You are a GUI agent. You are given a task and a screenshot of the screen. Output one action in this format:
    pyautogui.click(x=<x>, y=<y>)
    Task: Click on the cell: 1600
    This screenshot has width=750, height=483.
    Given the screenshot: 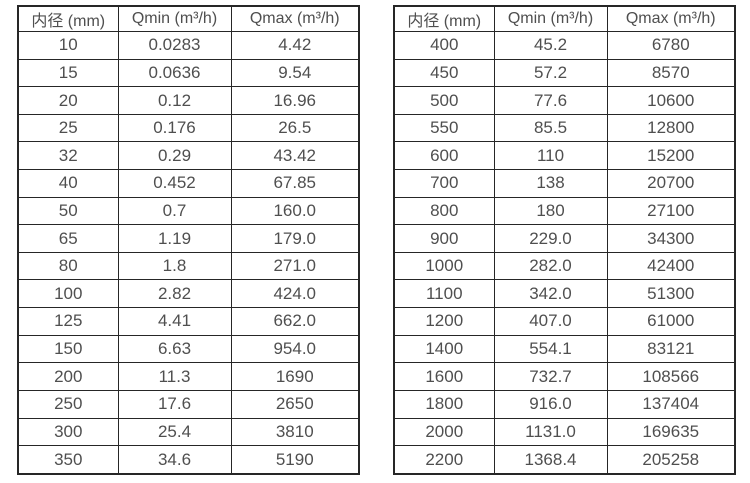 What is the action you would take?
    pyautogui.click(x=444, y=376)
    